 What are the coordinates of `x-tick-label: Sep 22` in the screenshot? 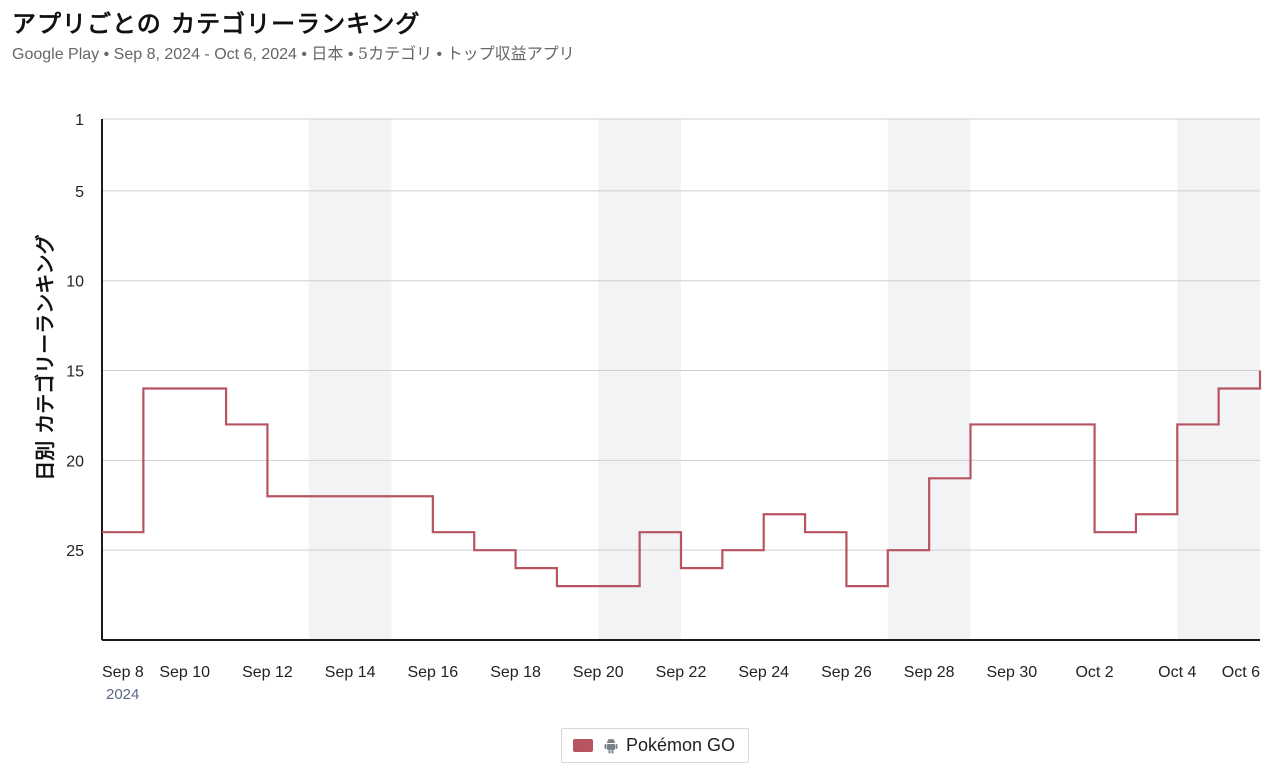 It's located at (681, 672).